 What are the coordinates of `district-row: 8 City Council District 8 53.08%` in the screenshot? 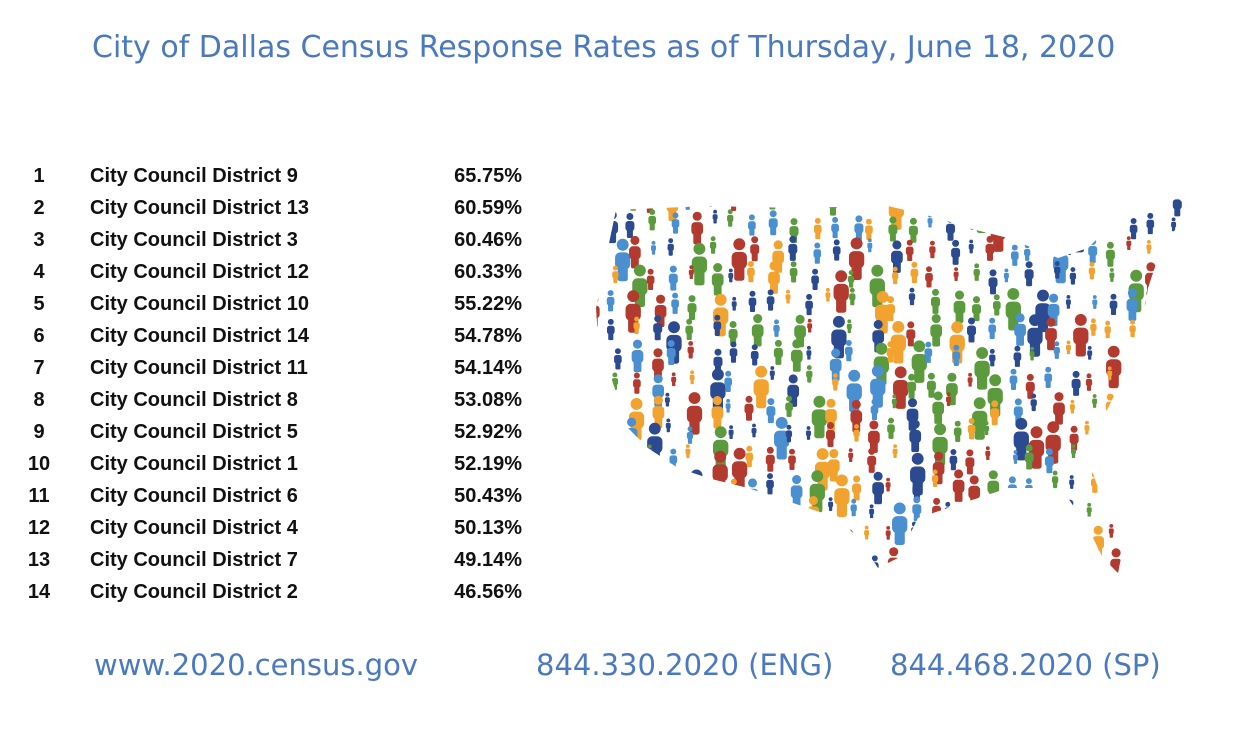 It's located at (284, 400).